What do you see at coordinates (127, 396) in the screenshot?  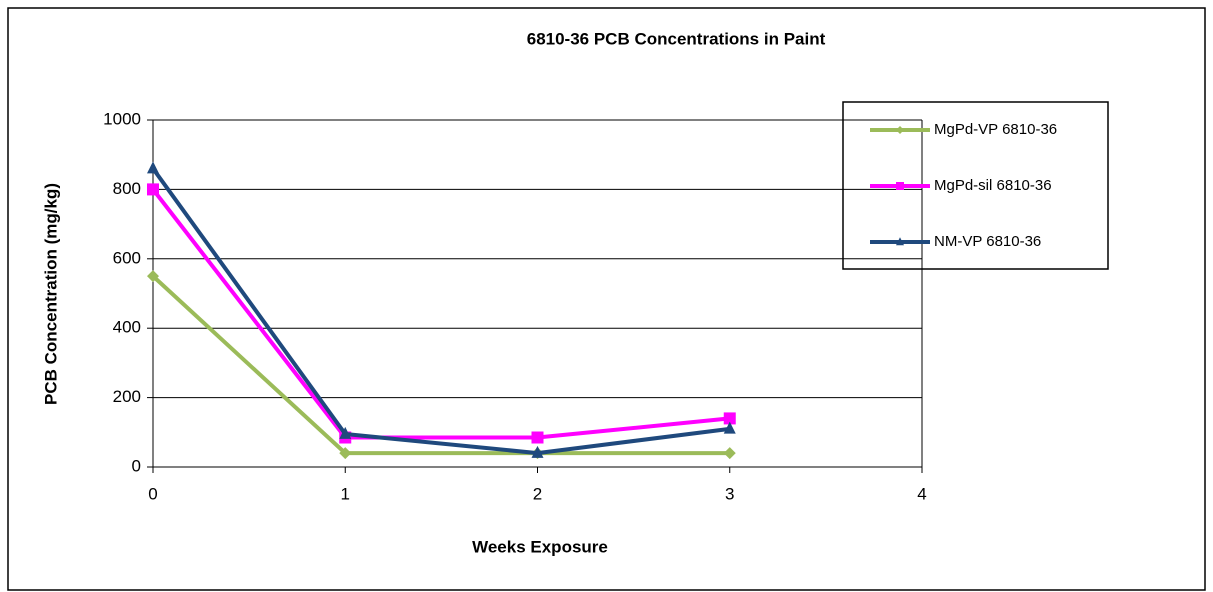 I see `y-tick-label: 200` at bounding box center [127, 396].